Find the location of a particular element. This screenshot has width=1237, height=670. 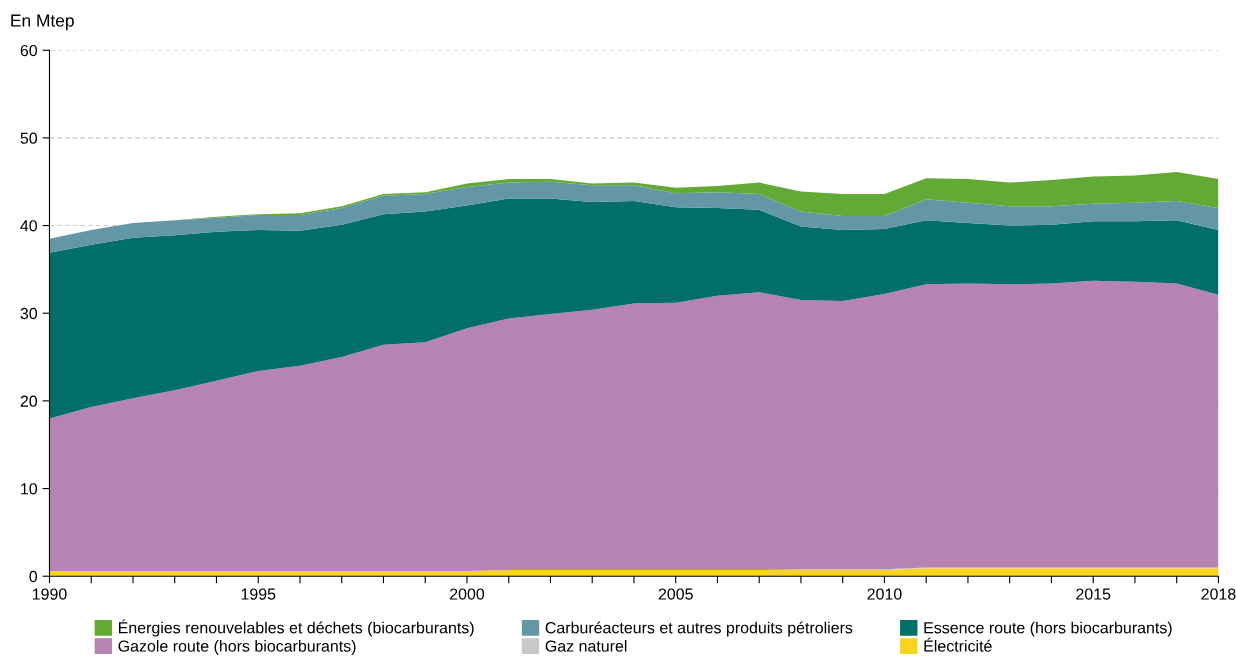

y-tick-label: 50 is located at coordinates (29, 138).